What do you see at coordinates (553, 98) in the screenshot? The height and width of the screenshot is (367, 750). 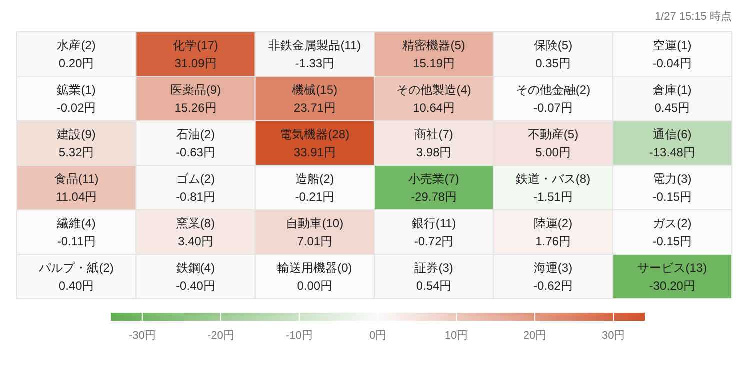 I see `data-label: その他金融(2) -0.07円` at bounding box center [553, 98].